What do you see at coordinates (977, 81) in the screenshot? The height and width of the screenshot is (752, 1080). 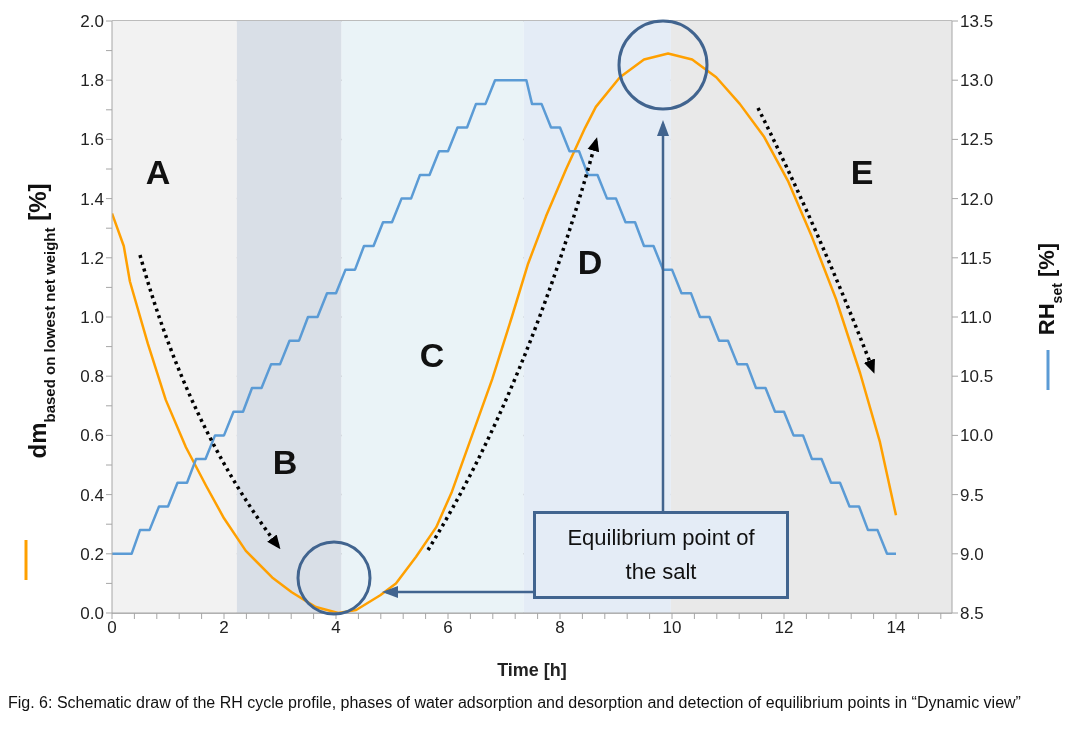 I see `y2-tick-label: 13.0` at bounding box center [977, 81].